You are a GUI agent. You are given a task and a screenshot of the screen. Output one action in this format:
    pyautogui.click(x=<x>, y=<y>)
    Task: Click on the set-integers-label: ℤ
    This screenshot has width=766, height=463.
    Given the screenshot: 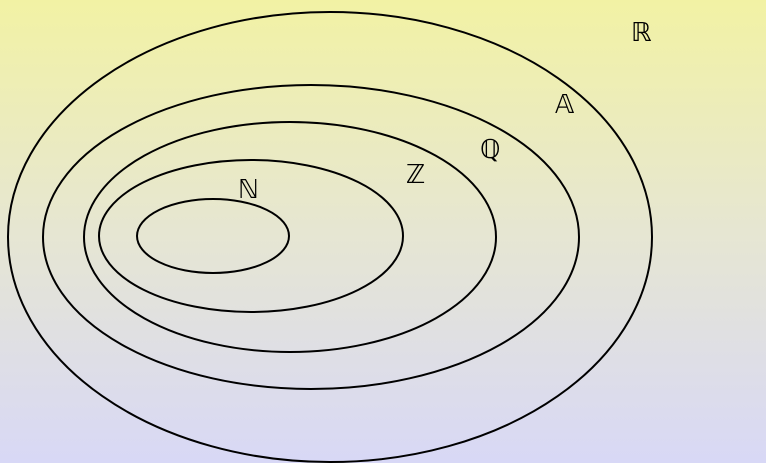 What is the action you would take?
    pyautogui.click(x=415, y=175)
    